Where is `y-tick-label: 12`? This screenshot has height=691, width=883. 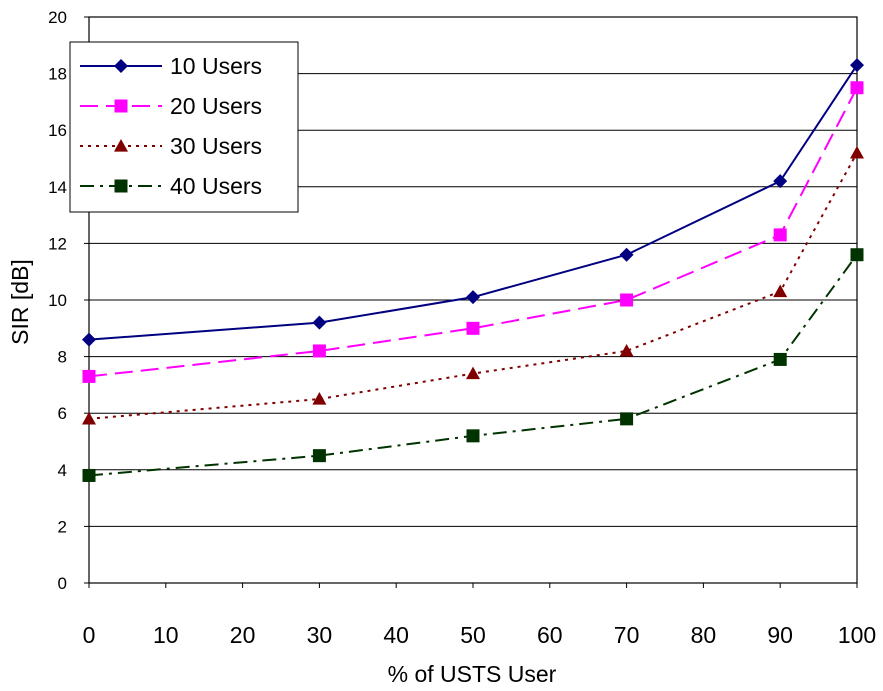
y-tick-label: 12 is located at coordinates (57, 243).